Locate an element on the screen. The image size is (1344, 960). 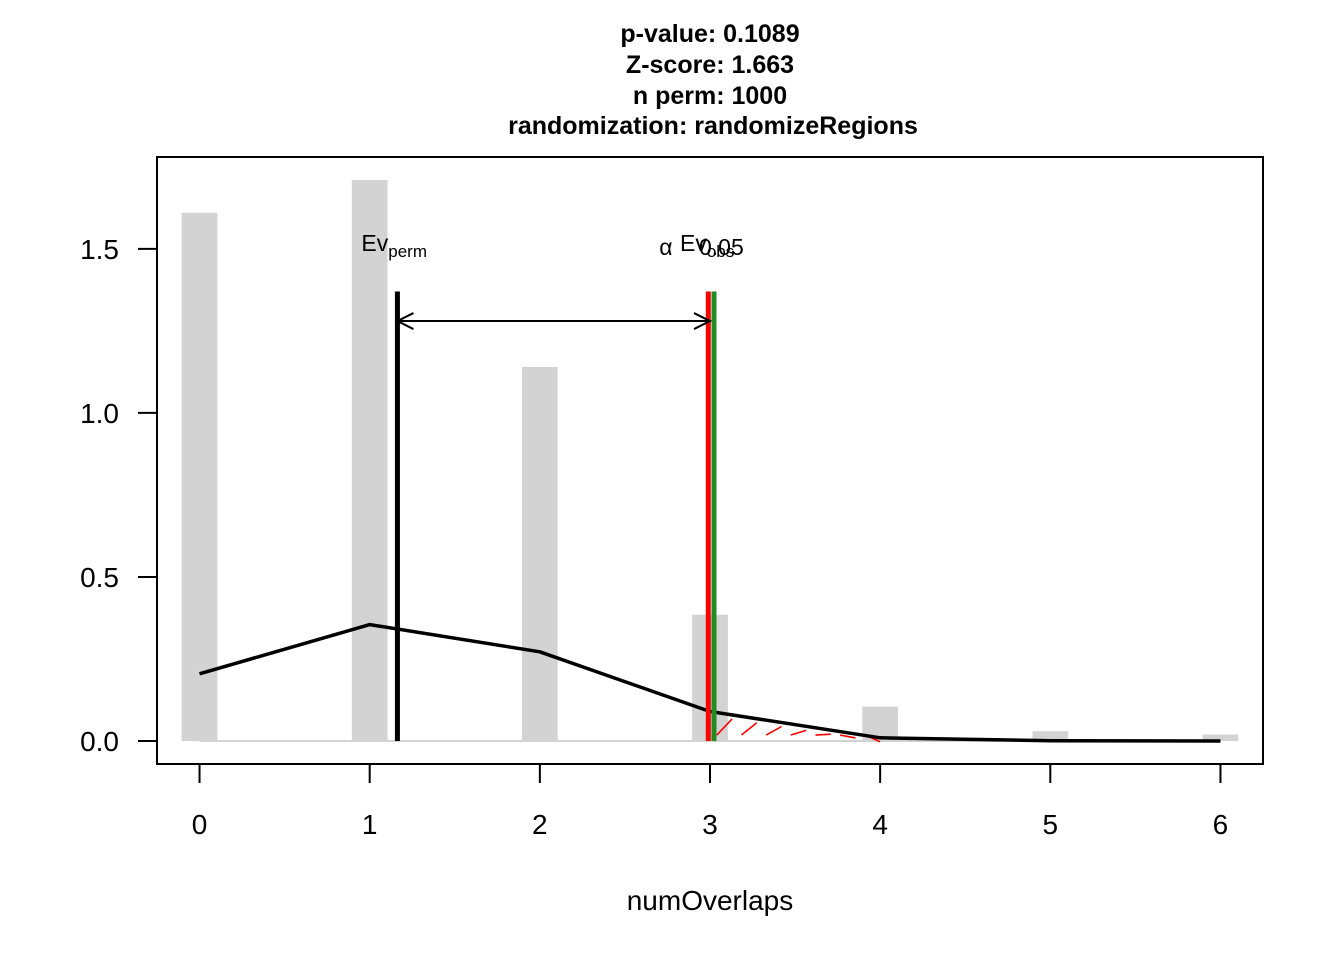
alpha-label: α 0.05 is located at coordinates (701, 247).